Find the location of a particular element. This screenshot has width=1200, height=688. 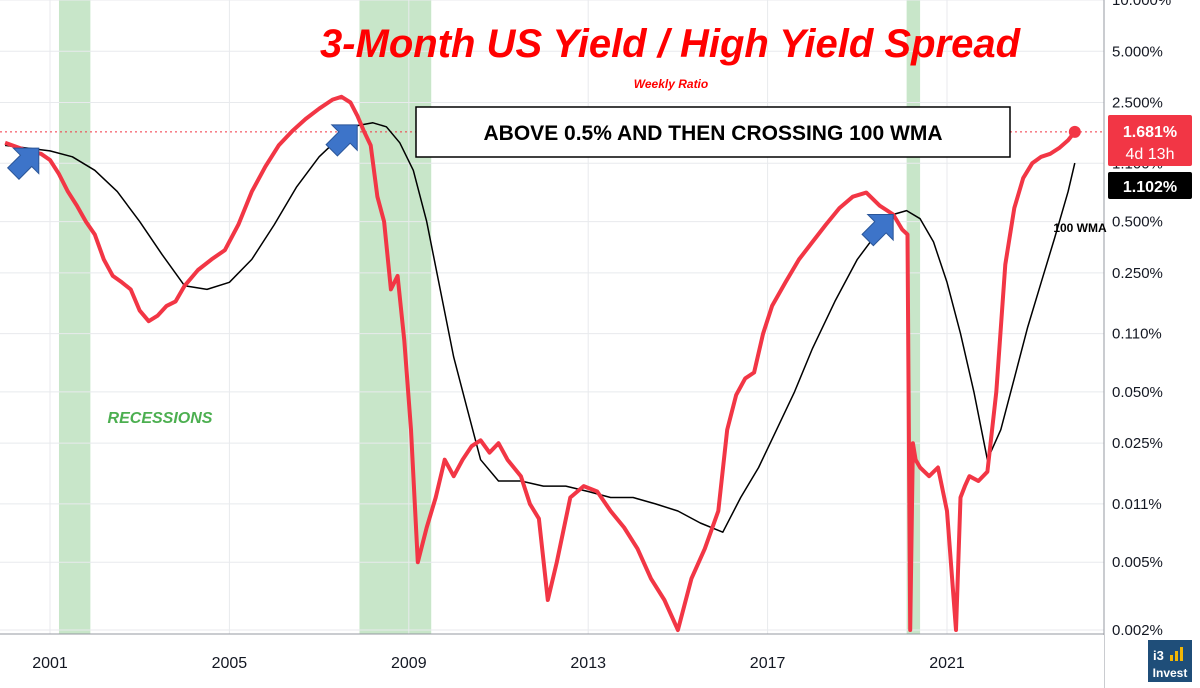

chart-title: 3-Month US Yield / High Yield Spread is located at coordinates (671, 44).